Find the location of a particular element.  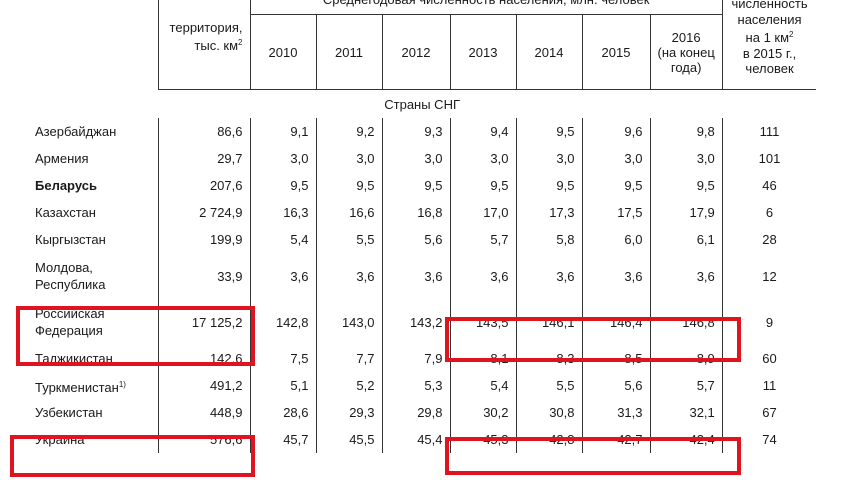

country-name: Азербайджан is located at coordinates (93, 131).